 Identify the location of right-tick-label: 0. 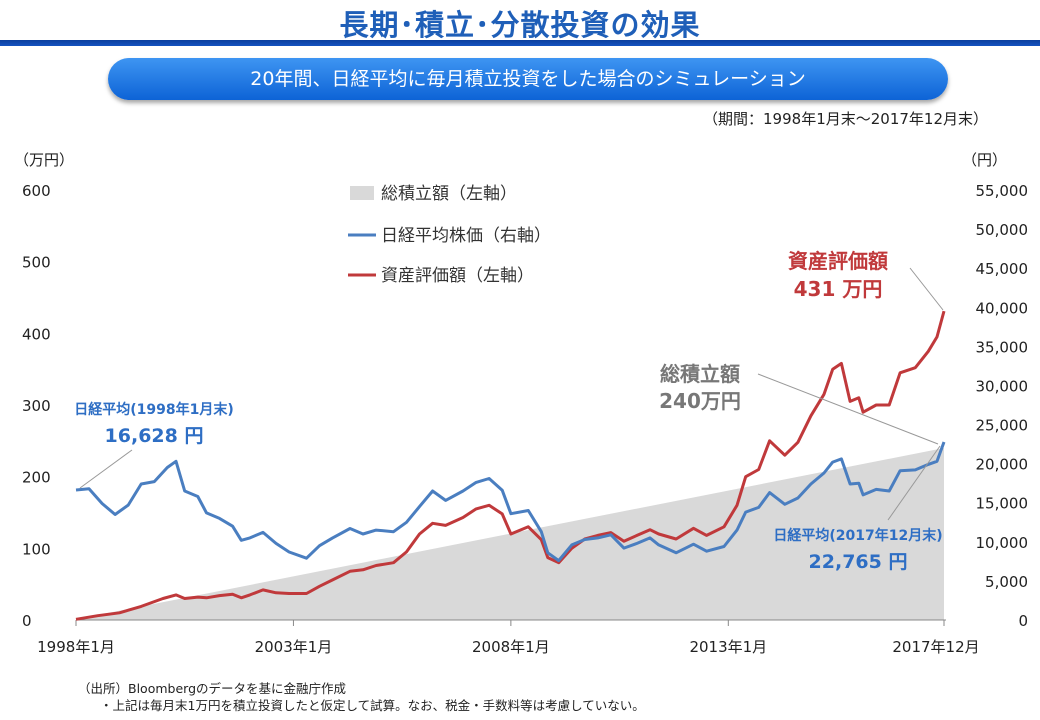
(1023, 621).